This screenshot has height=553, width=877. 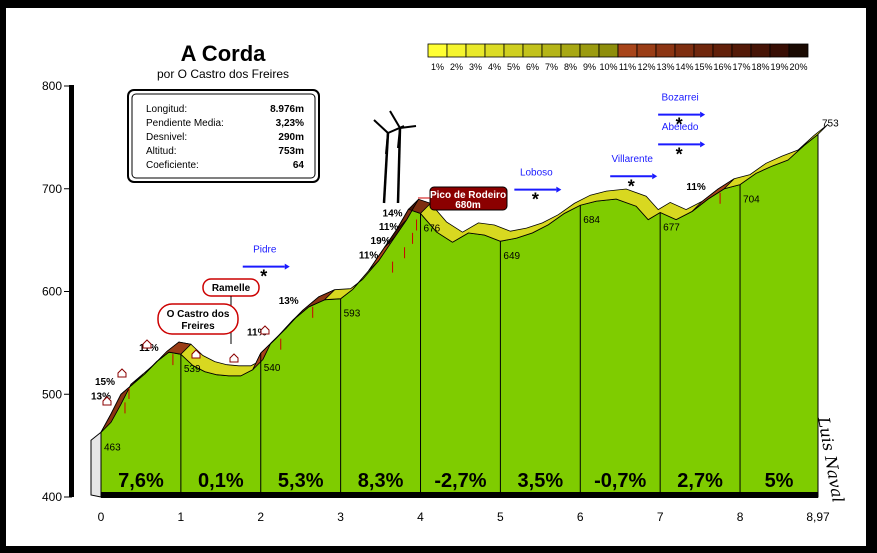 What do you see at coordinates (301, 481) in the screenshot?
I see `segment-gradient-label: 5,3%` at bounding box center [301, 481].